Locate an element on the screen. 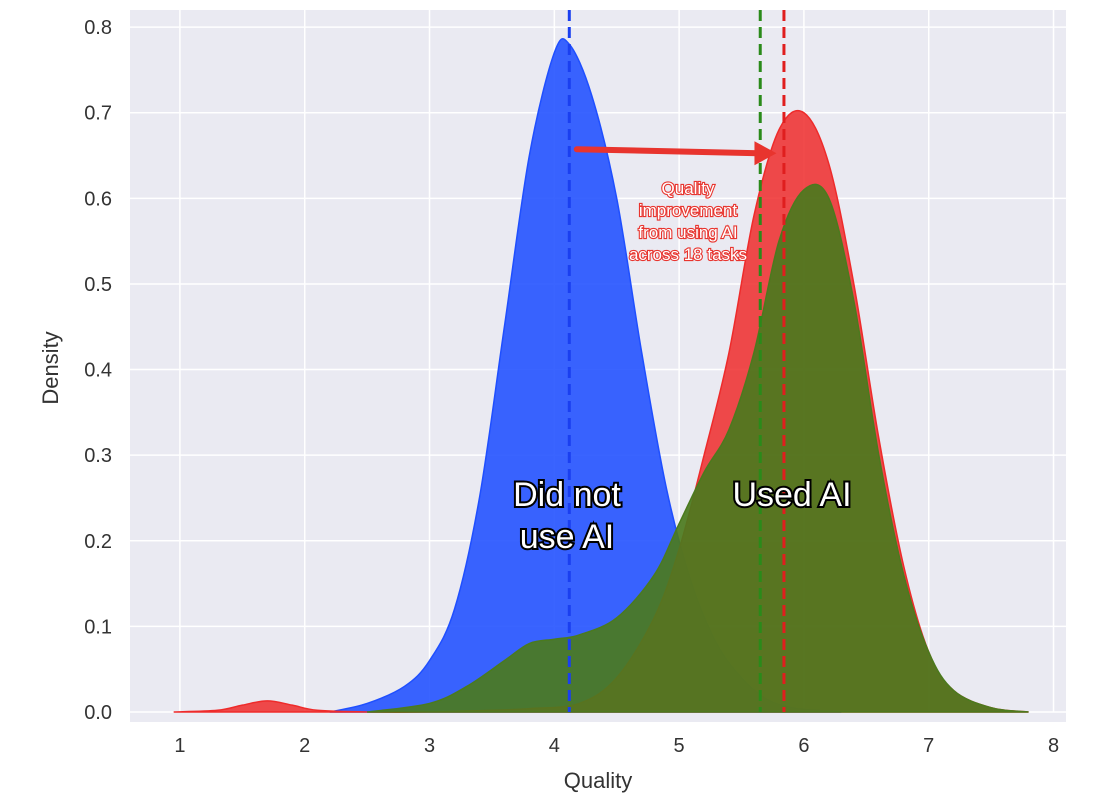  improvement-label: across 18 tasks is located at coordinates (688, 254).